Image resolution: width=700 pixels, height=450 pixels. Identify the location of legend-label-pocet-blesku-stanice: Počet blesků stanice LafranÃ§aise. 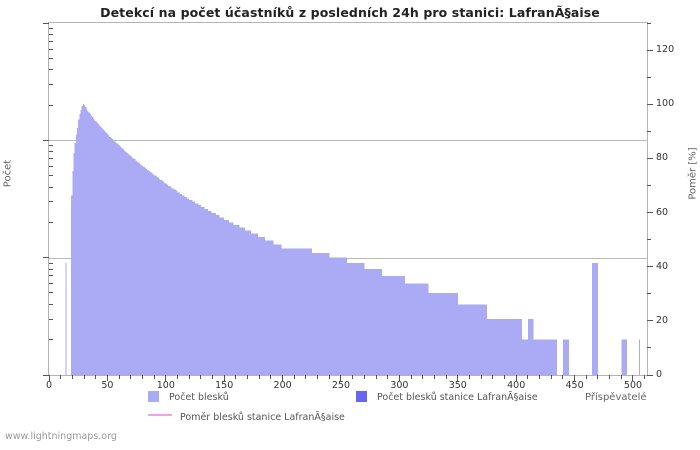
(457, 397).